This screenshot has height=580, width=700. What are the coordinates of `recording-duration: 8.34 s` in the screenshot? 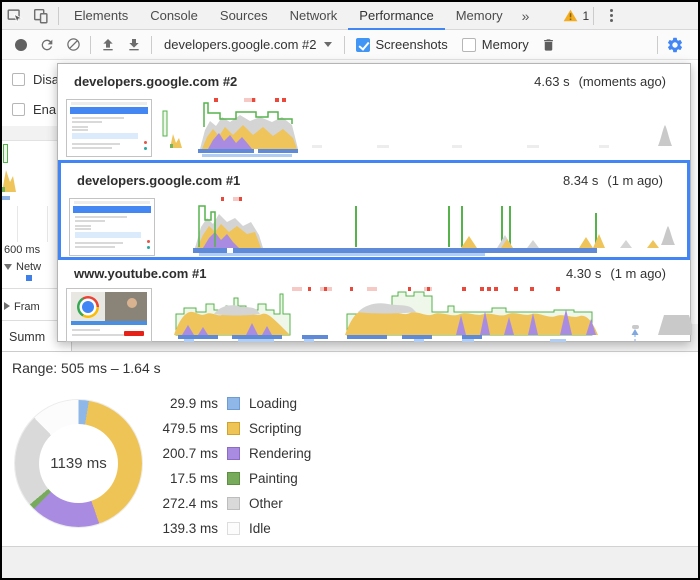 It's located at (580, 180).